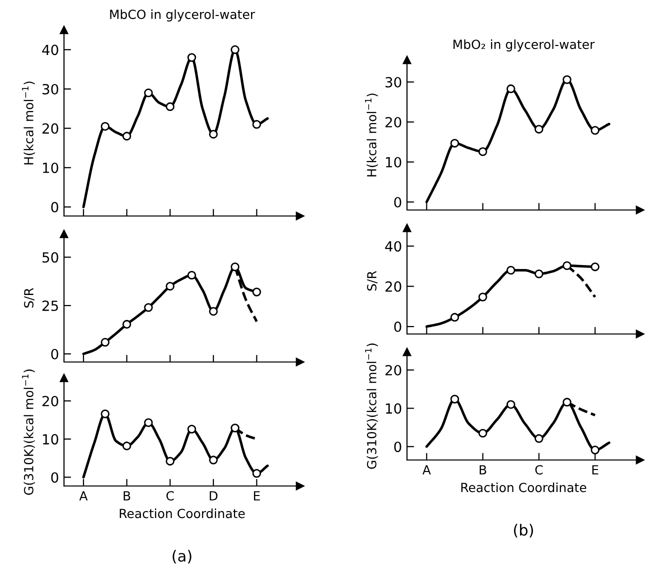 This screenshot has width=652, height=568. What do you see at coordinates (50, 306) in the screenshot?
I see `y-tick-label: 25` at bounding box center [50, 306].